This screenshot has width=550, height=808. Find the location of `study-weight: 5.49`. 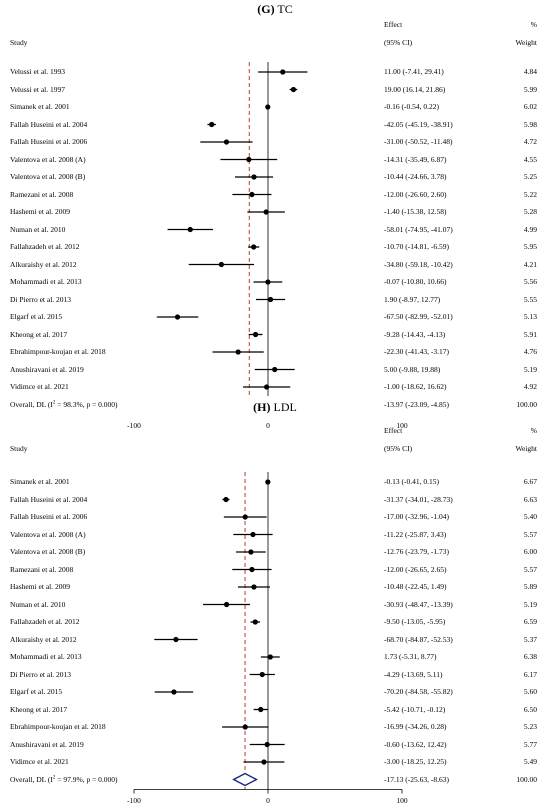

study-weight: 5.49 is located at coordinates (530, 761).